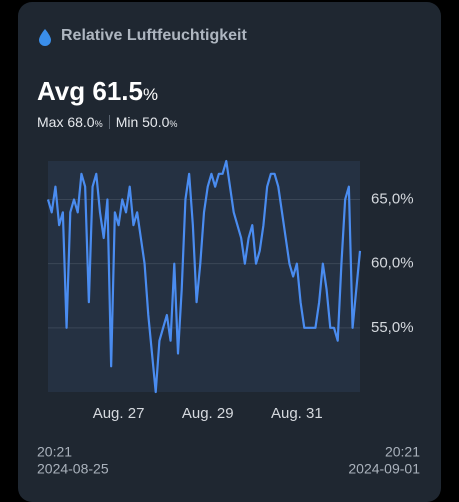 The width and height of the screenshot is (459, 502). Describe the element at coordinates (119, 413) in the screenshot. I see `x-tick-label: Aug. 27` at that location.